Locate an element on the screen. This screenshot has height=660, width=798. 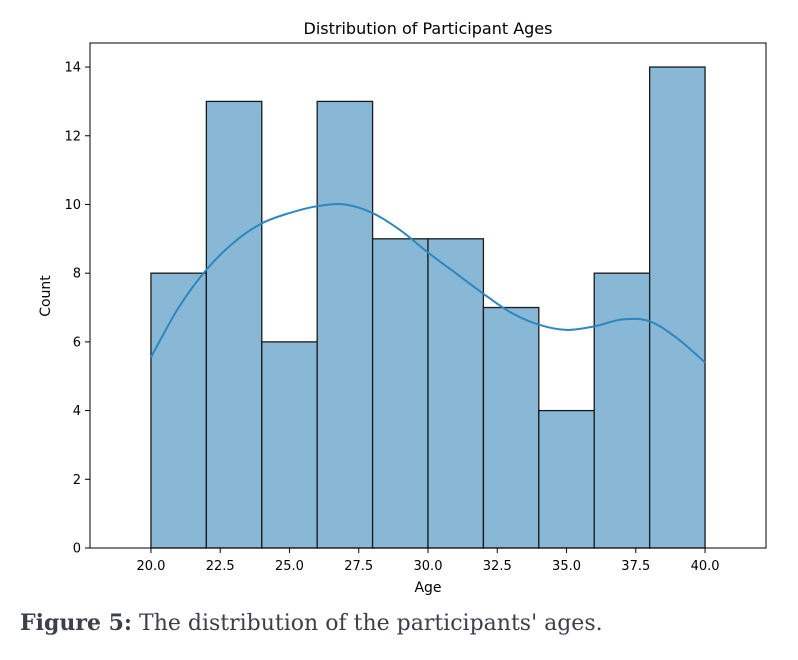
y-tick-label: 8 is located at coordinates (77, 274).